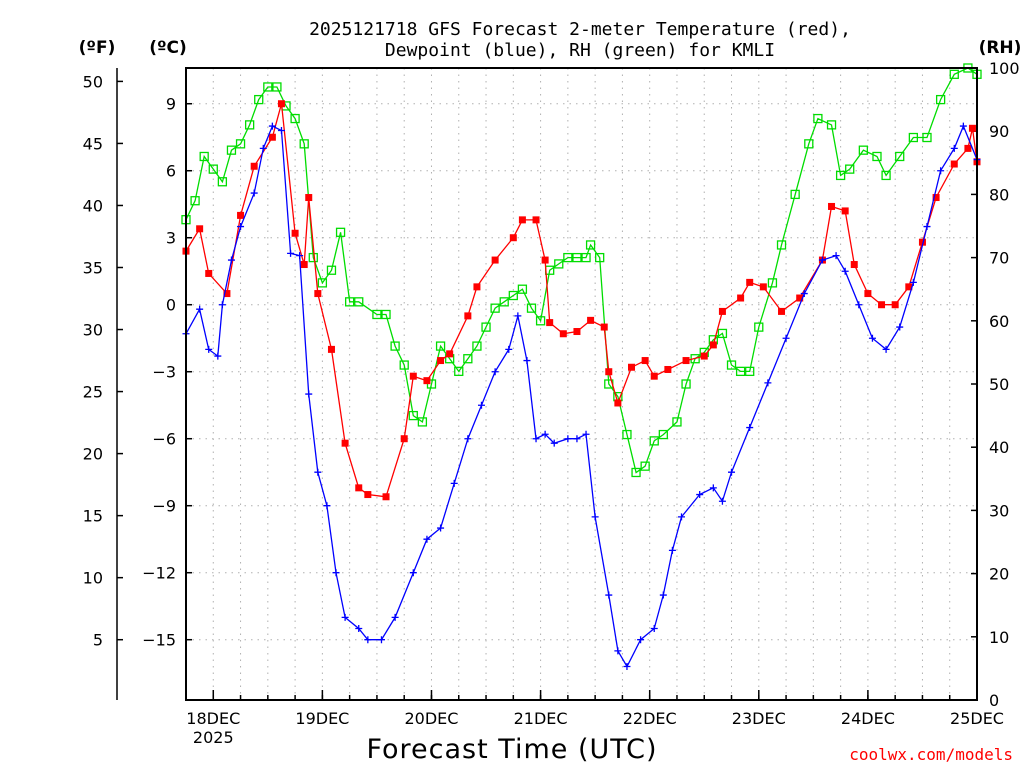  Describe the element at coordinates (213, 718) in the screenshot. I see `x-tick-label: 18DEC` at that location.